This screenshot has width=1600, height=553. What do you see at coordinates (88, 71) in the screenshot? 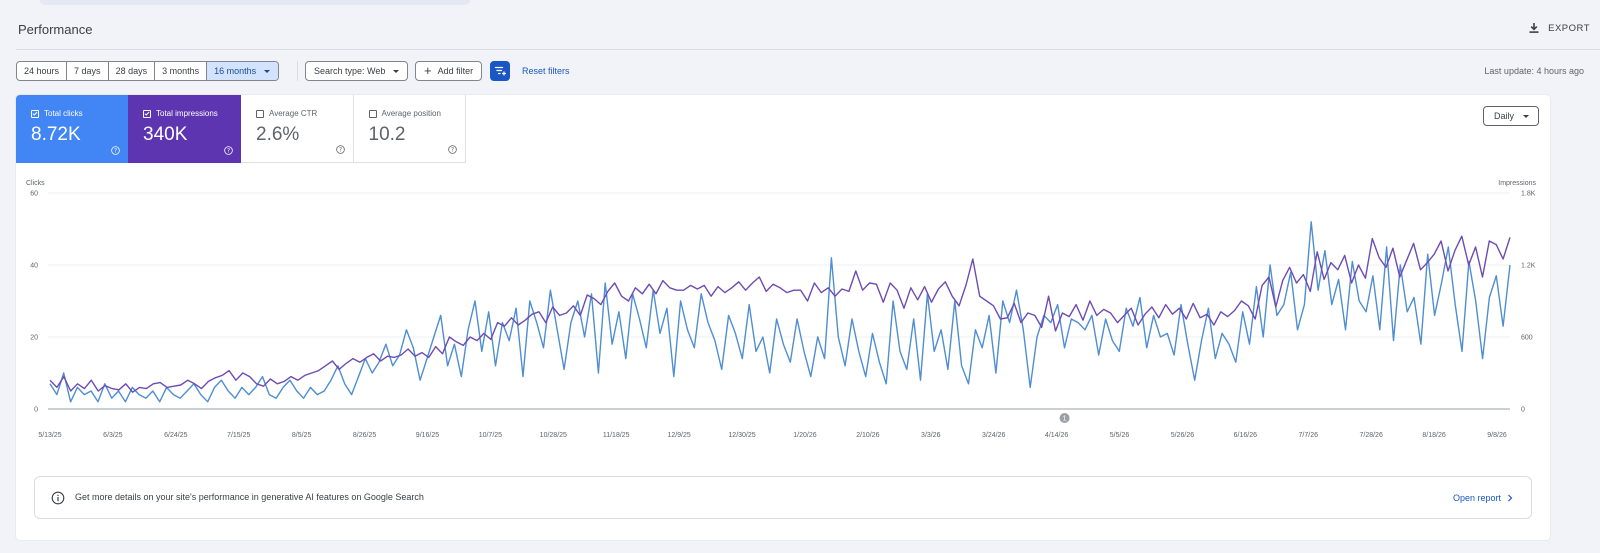
I see `range-7-days: 7 days` at bounding box center [88, 71].